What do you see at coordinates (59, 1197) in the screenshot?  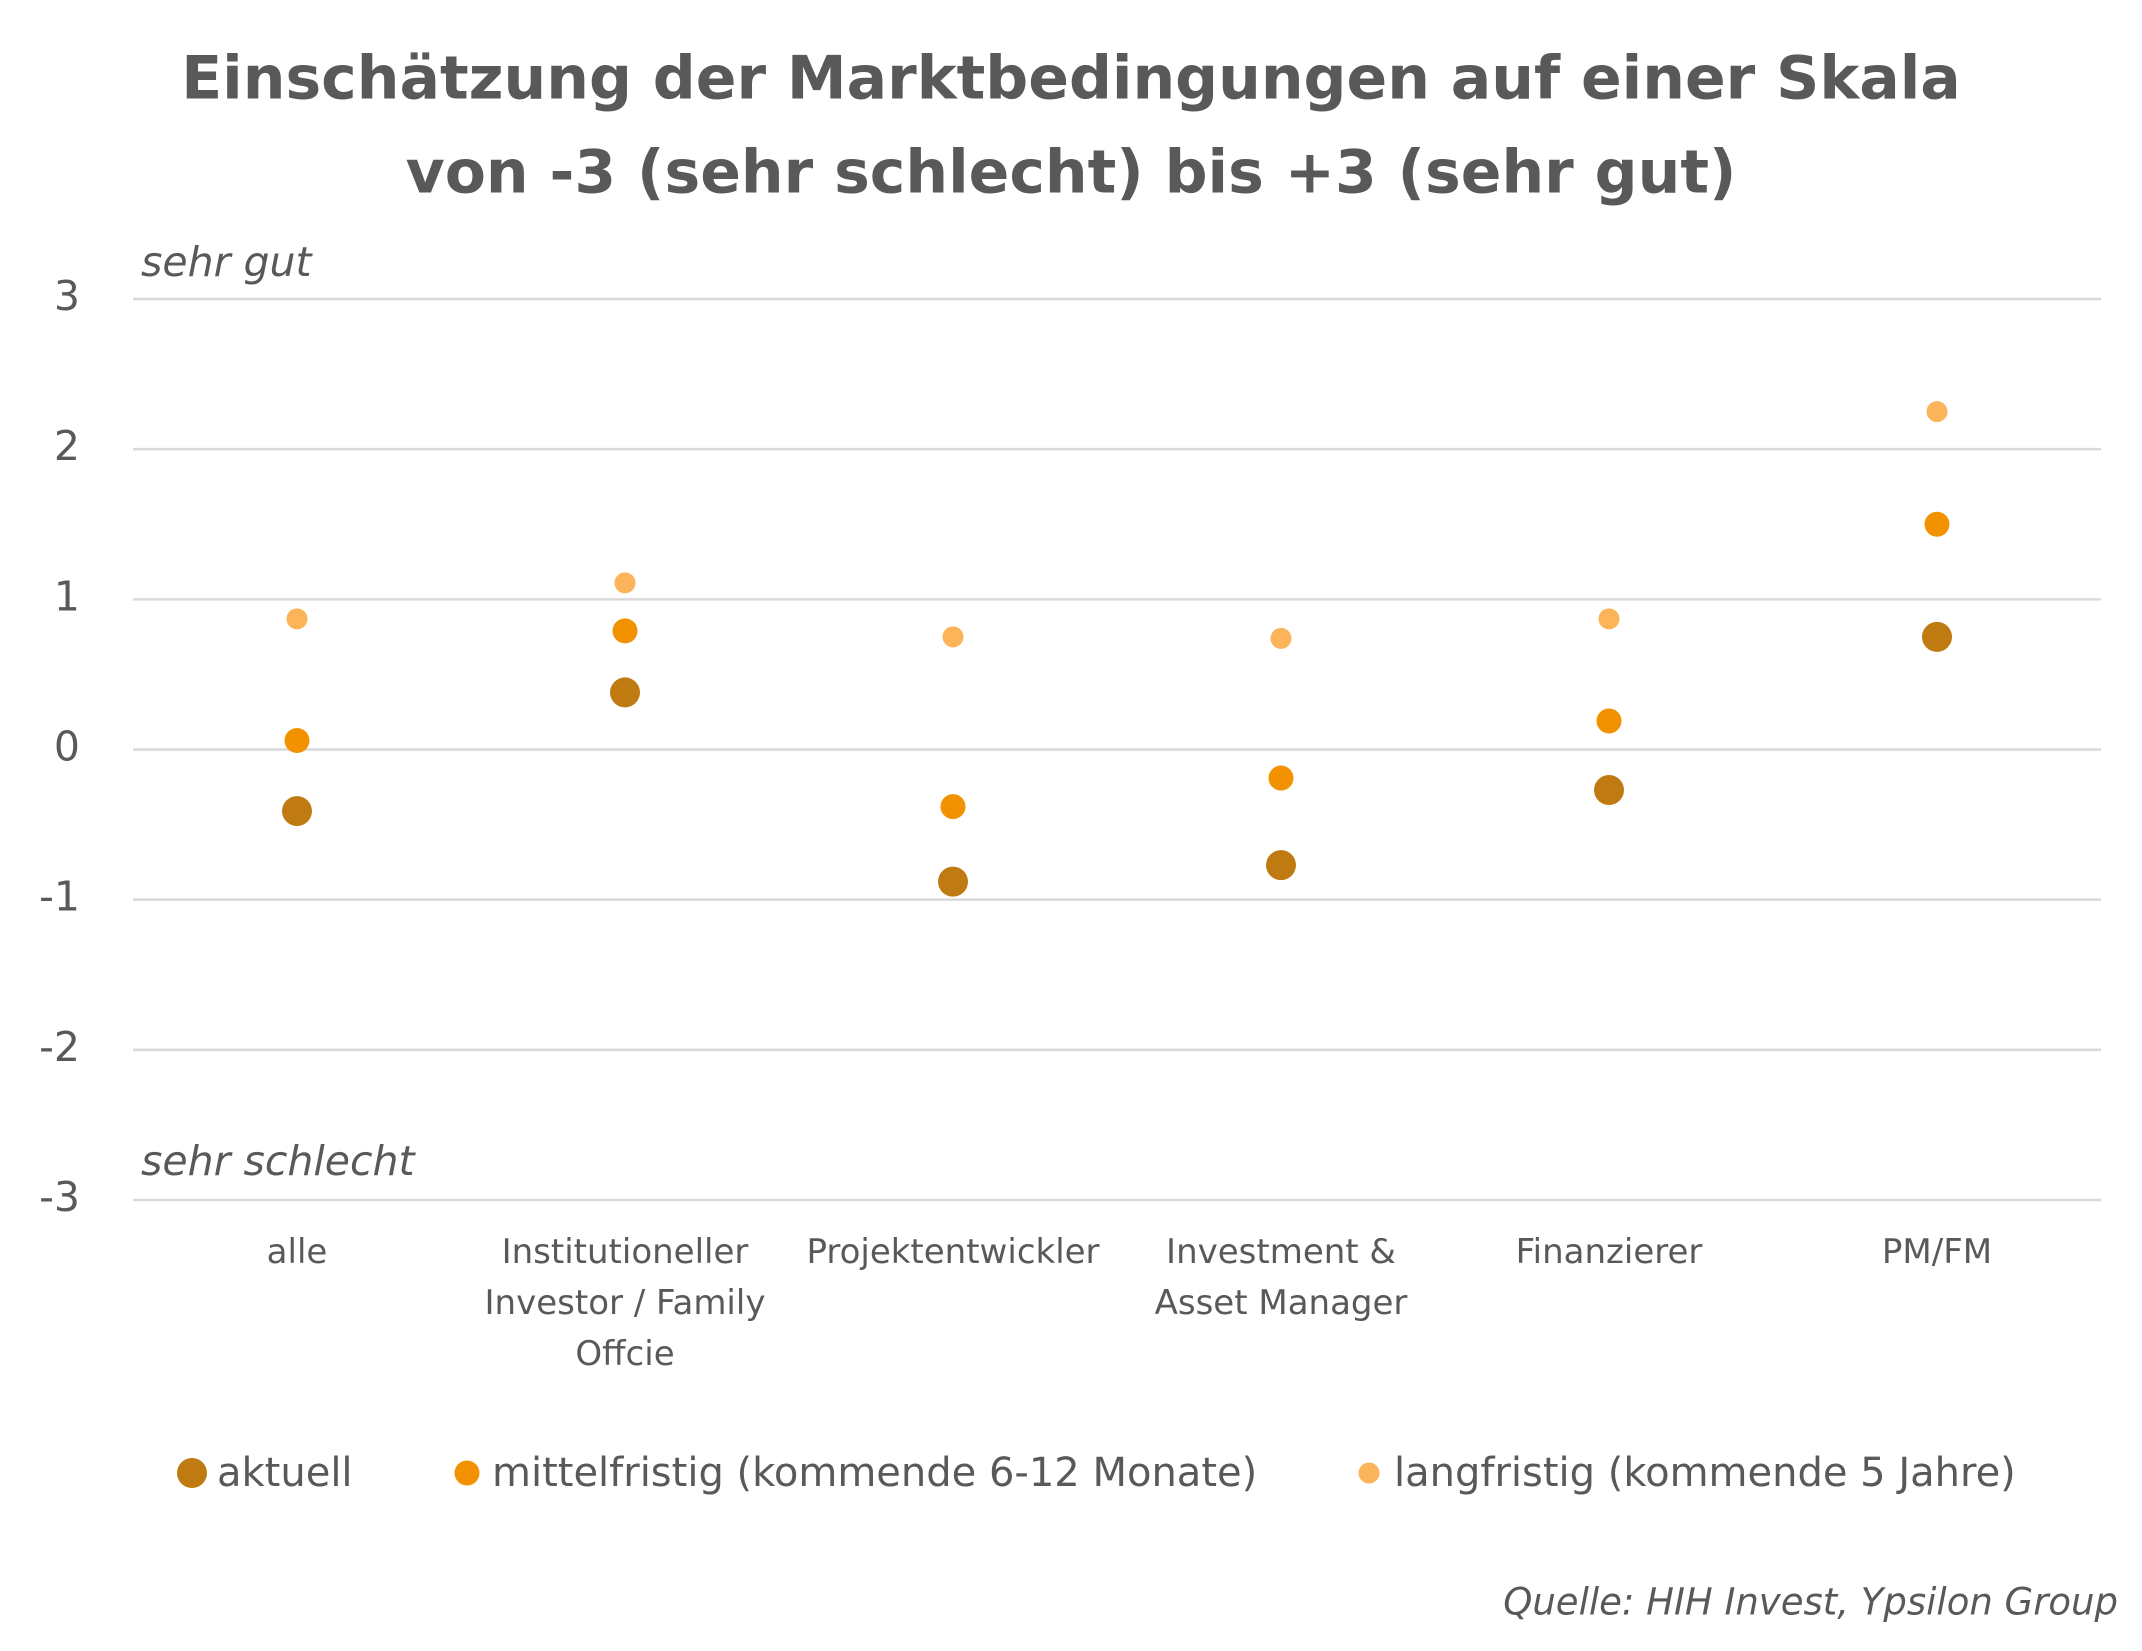 I see `y-tick-label: -3` at bounding box center [59, 1197].